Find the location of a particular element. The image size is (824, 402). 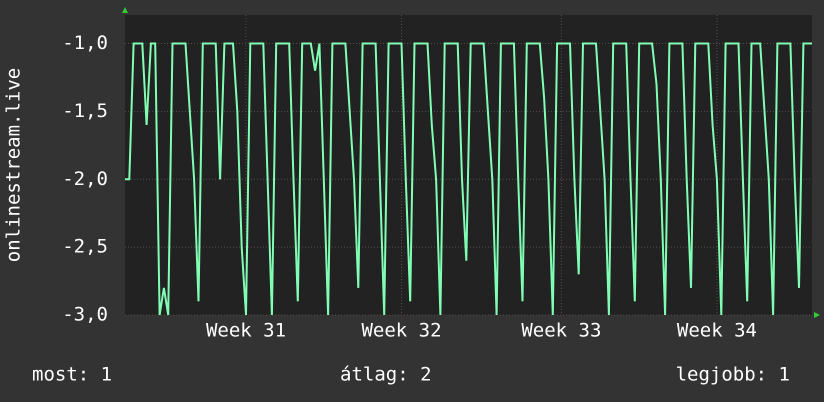

y-tick-label: -1,5 is located at coordinates (85, 111).